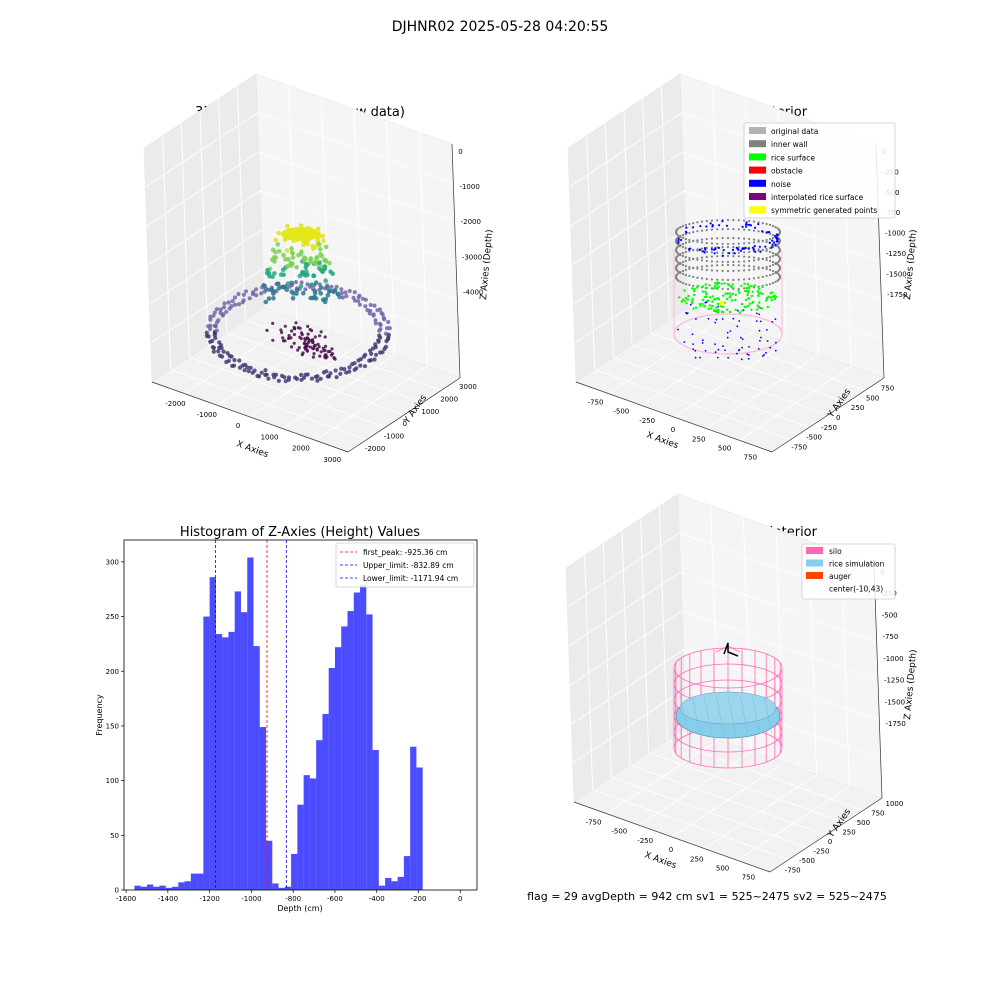 This screenshot has height=1000, width=1000. I want to click on classify-legend-label: rice surface, so click(793, 157).